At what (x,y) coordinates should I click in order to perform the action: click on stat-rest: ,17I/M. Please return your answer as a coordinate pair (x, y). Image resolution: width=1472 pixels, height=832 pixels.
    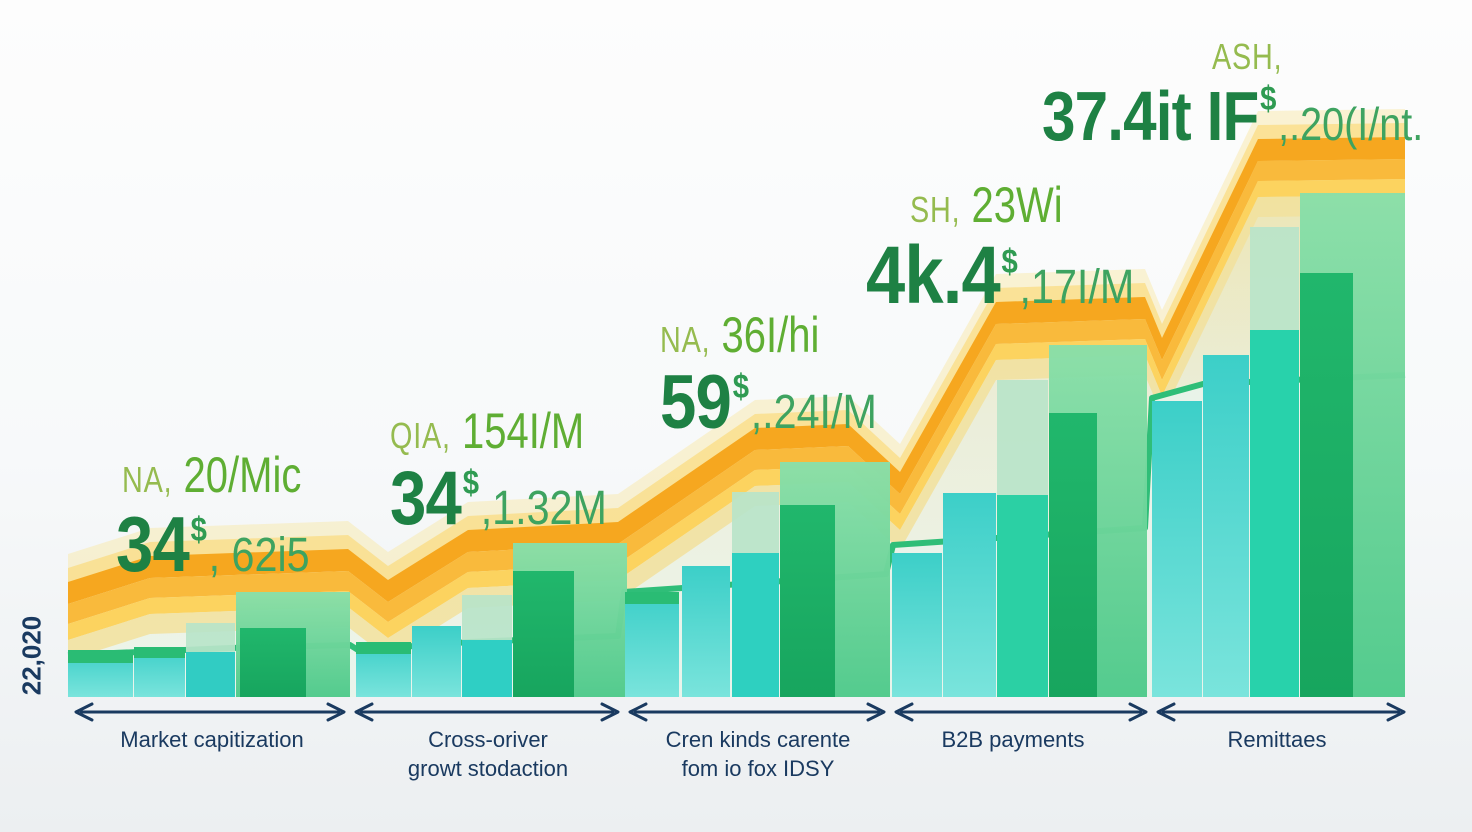
    Looking at the image, I should click on (1077, 287).